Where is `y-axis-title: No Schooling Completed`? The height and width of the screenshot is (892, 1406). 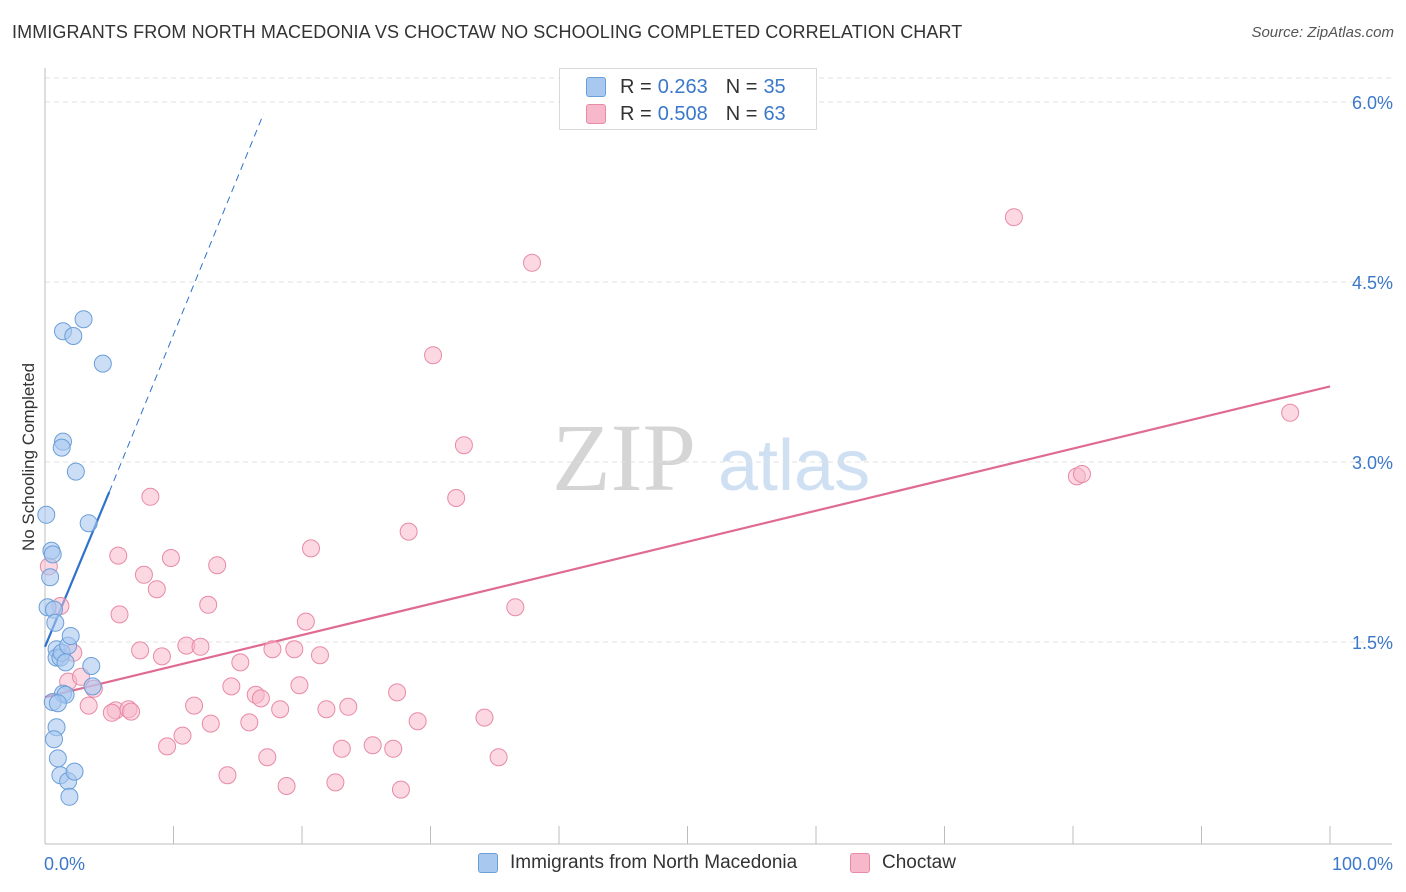
y-axis-title: No Schooling Completed is located at coordinates (28, 457).